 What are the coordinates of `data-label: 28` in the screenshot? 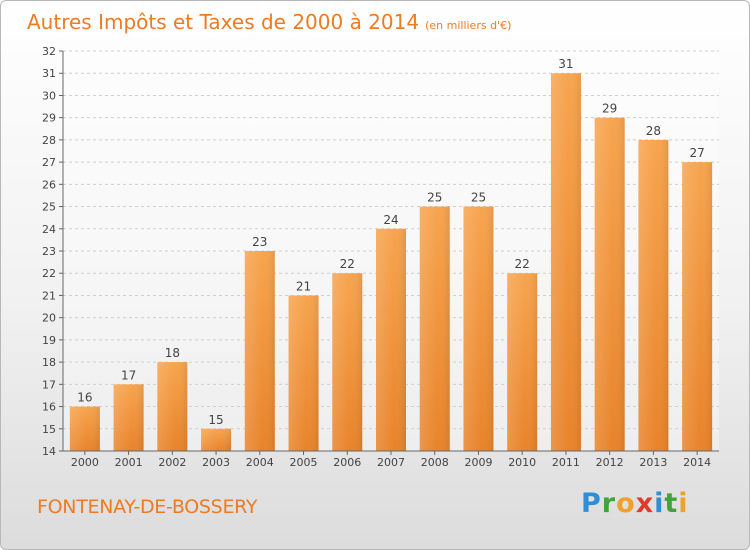 It's located at (653, 131).